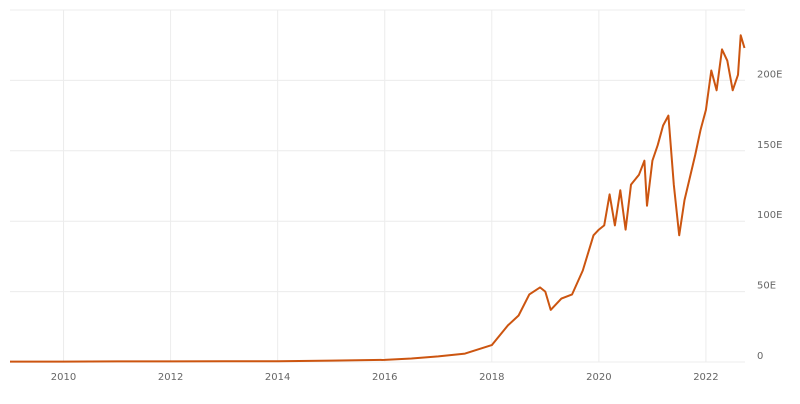 The height and width of the screenshot is (404, 800). Describe the element at coordinates (491, 377) in the screenshot. I see `x-tick-label: 2018` at that location.